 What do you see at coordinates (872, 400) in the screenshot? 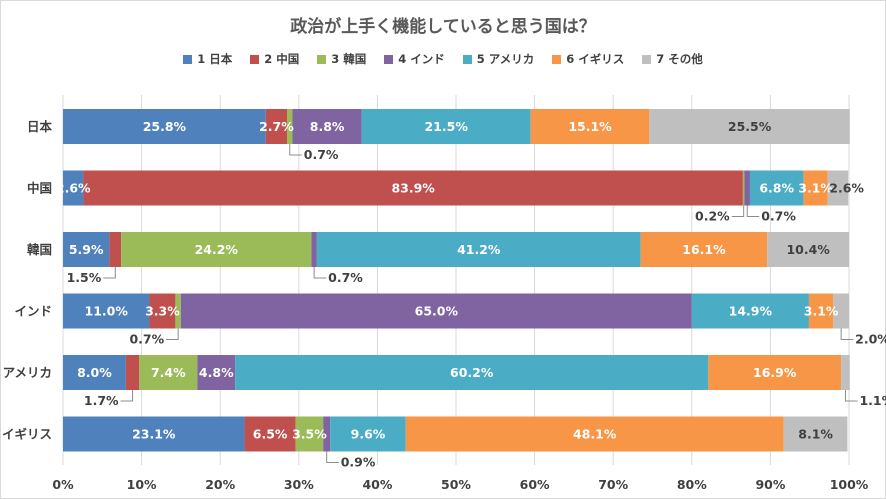
I see `data-label: 1.1%` at bounding box center [872, 400].